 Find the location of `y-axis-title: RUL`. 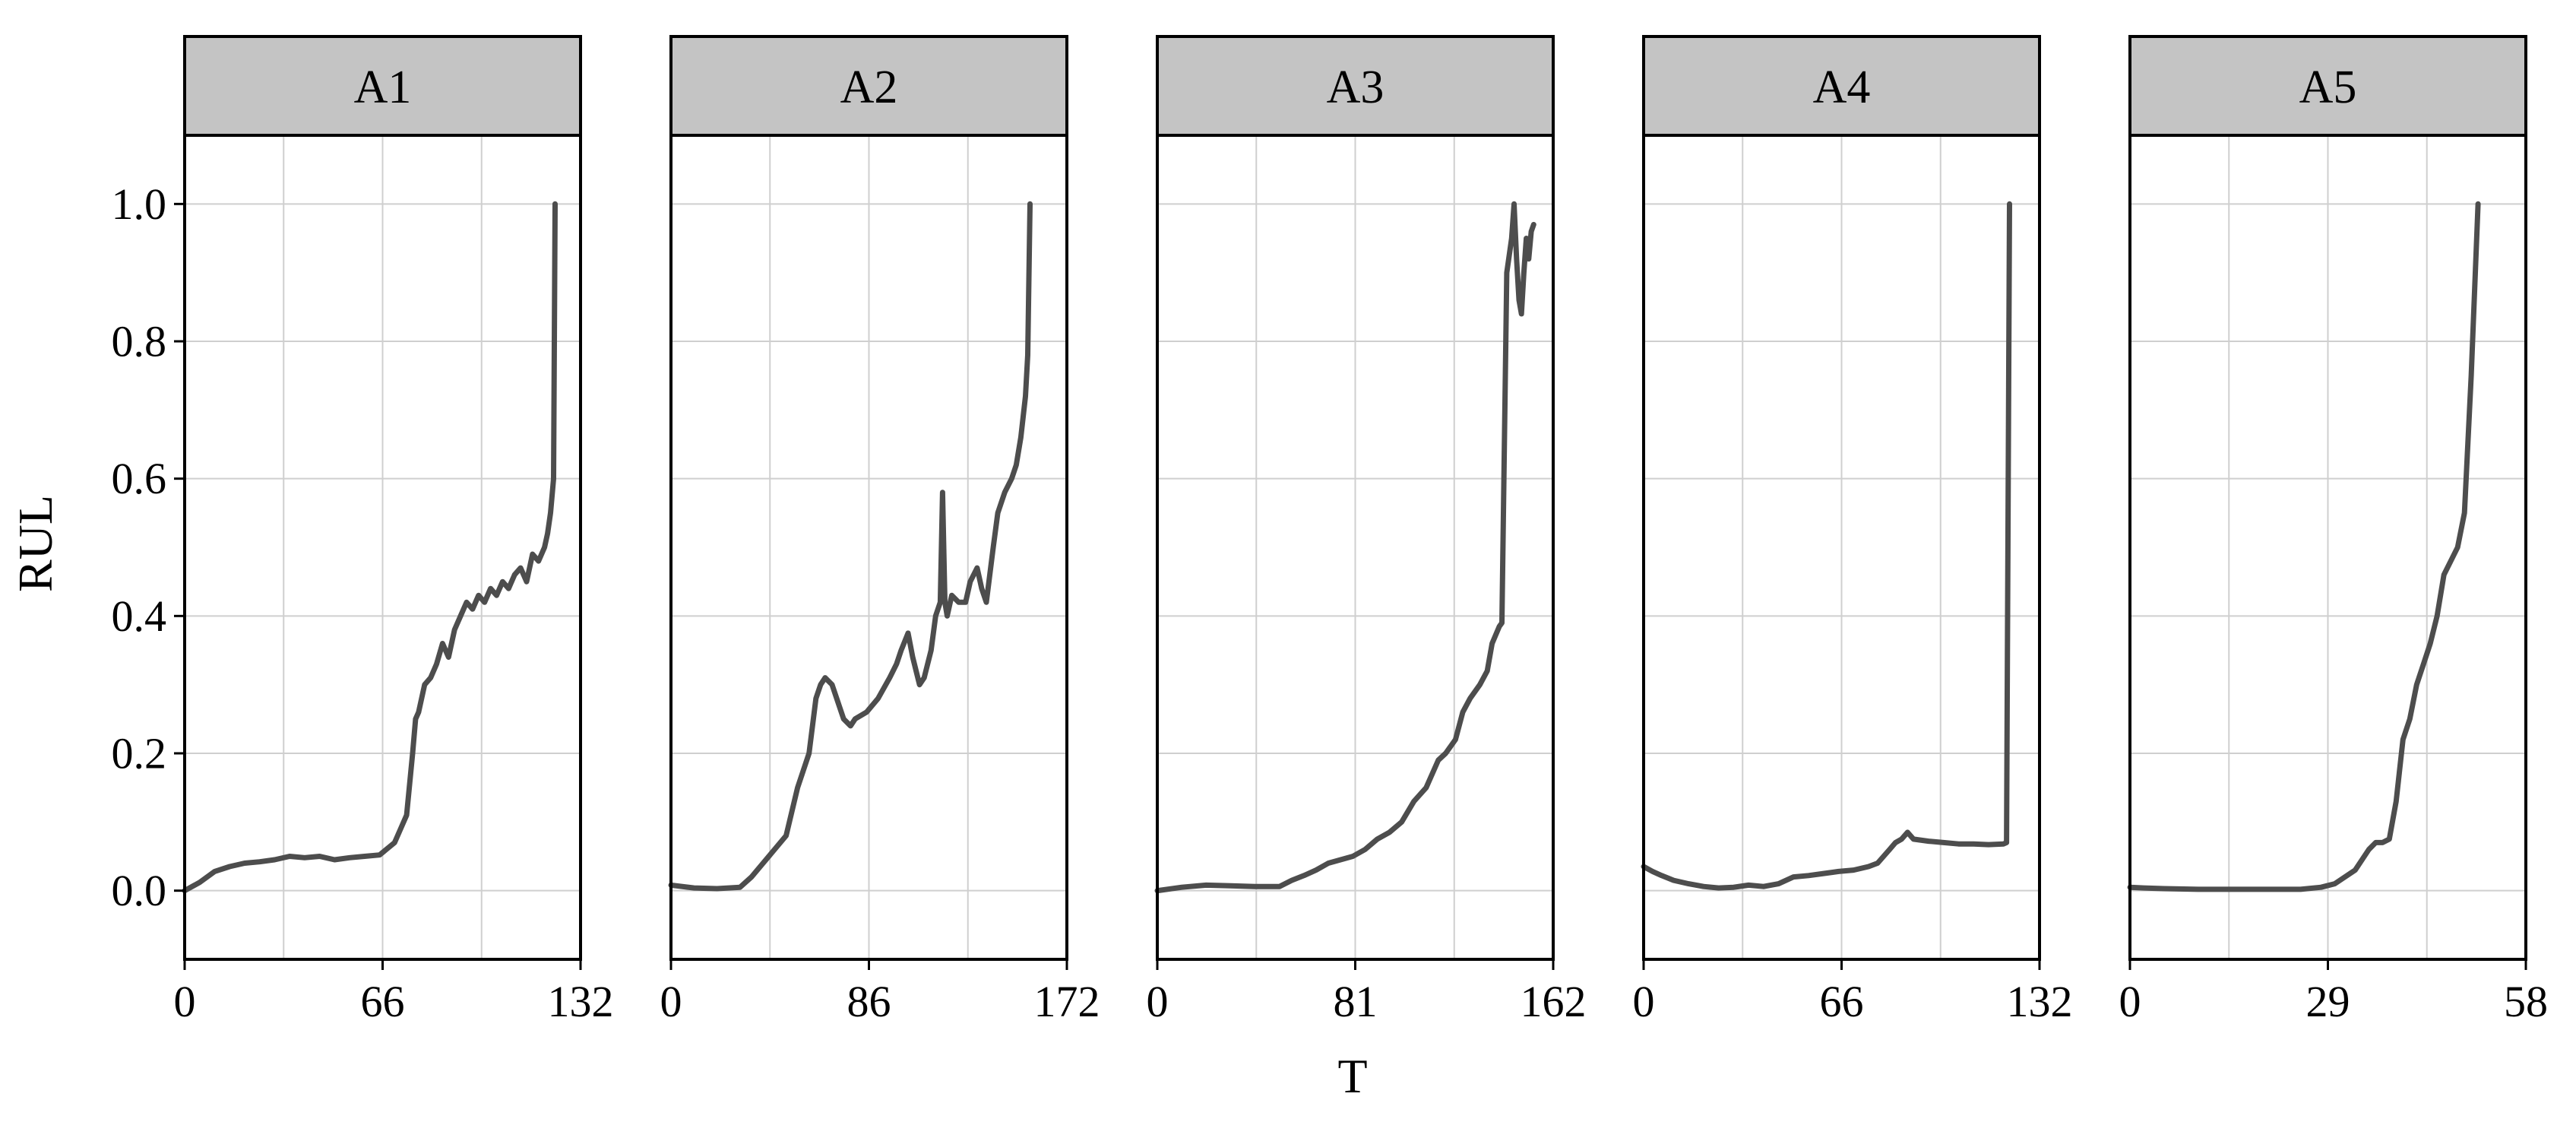

y-axis-title: RUL is located at coordinates (35, 543).